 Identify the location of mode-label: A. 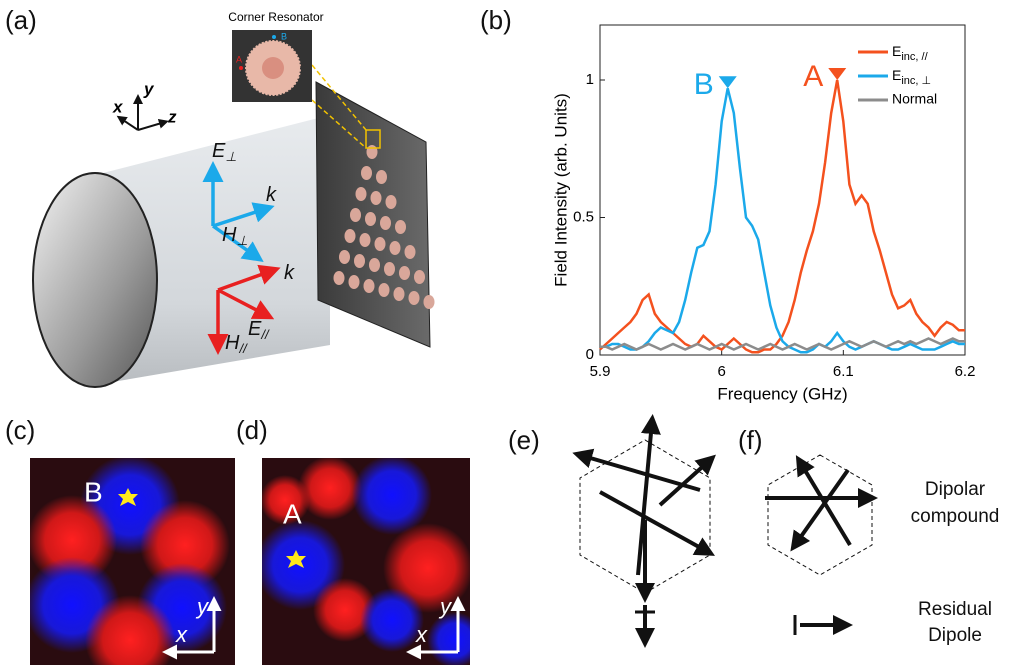
(292, 513).